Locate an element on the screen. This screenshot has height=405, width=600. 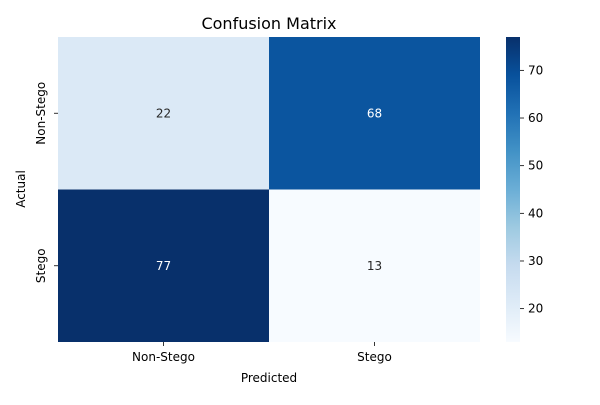
cell-value-label: 13 is located at coordinates (374, 266).